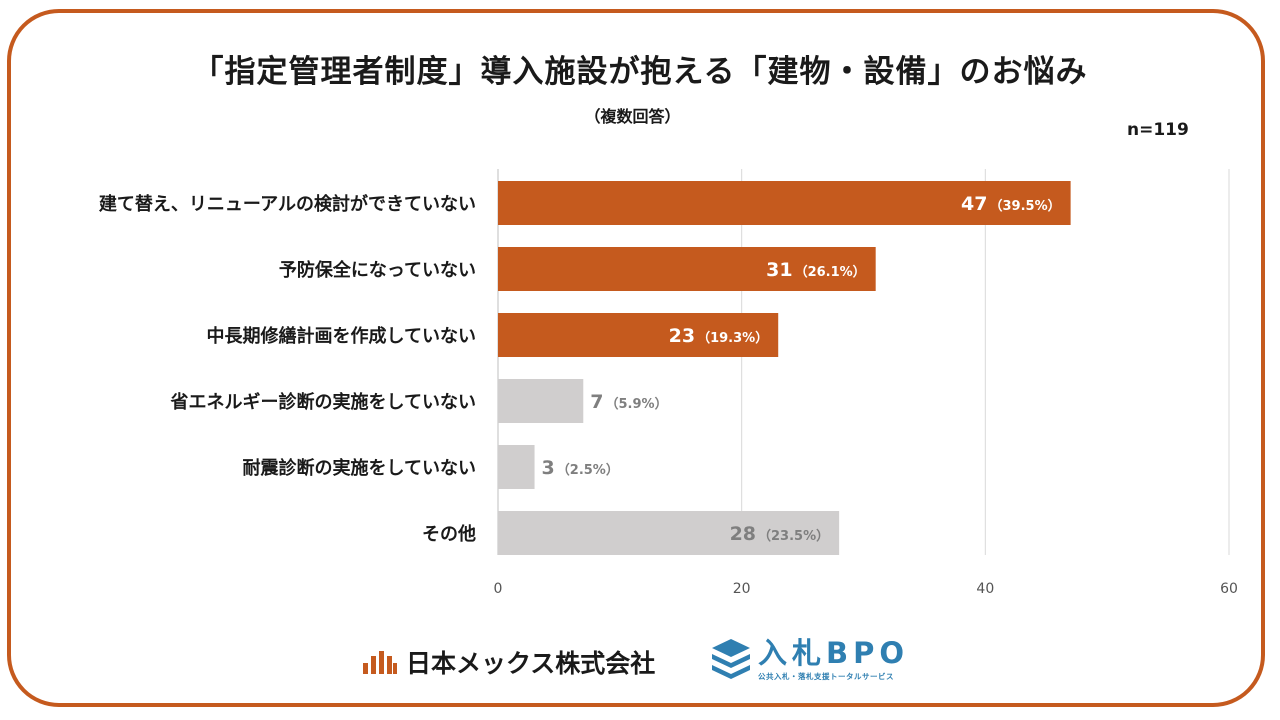 The height and width of the screenshot is (720, 1280). I want to click on service-name: 入札BPO, so click(834, 652).